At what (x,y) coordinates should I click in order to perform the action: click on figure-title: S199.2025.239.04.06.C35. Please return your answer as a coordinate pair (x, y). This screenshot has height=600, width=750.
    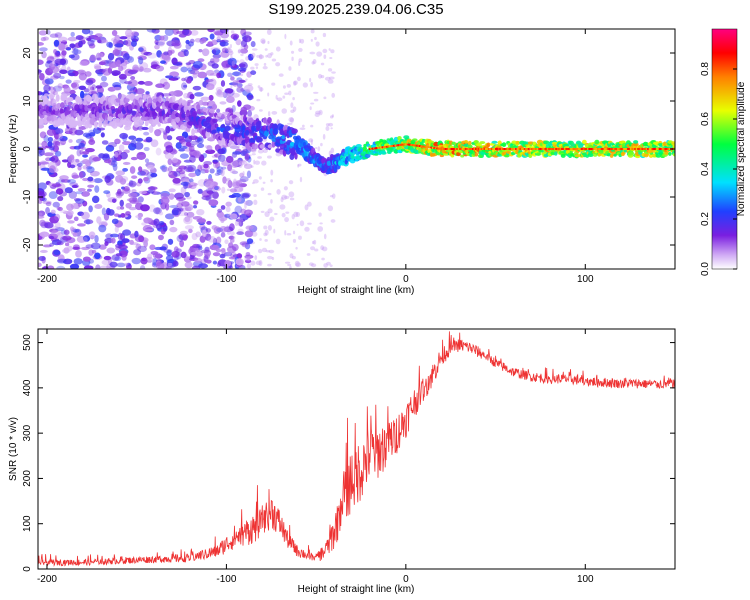
    Looking at the image, I should click on (355, 9).